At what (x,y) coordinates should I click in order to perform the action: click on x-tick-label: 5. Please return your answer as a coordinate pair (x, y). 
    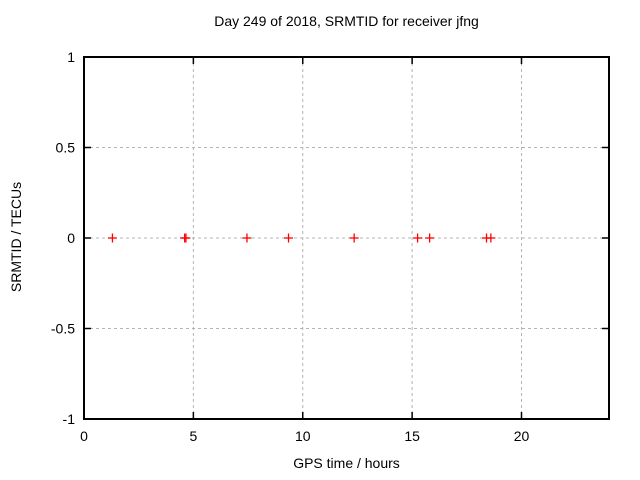
    Looking at the image, I should click on (193, 436).